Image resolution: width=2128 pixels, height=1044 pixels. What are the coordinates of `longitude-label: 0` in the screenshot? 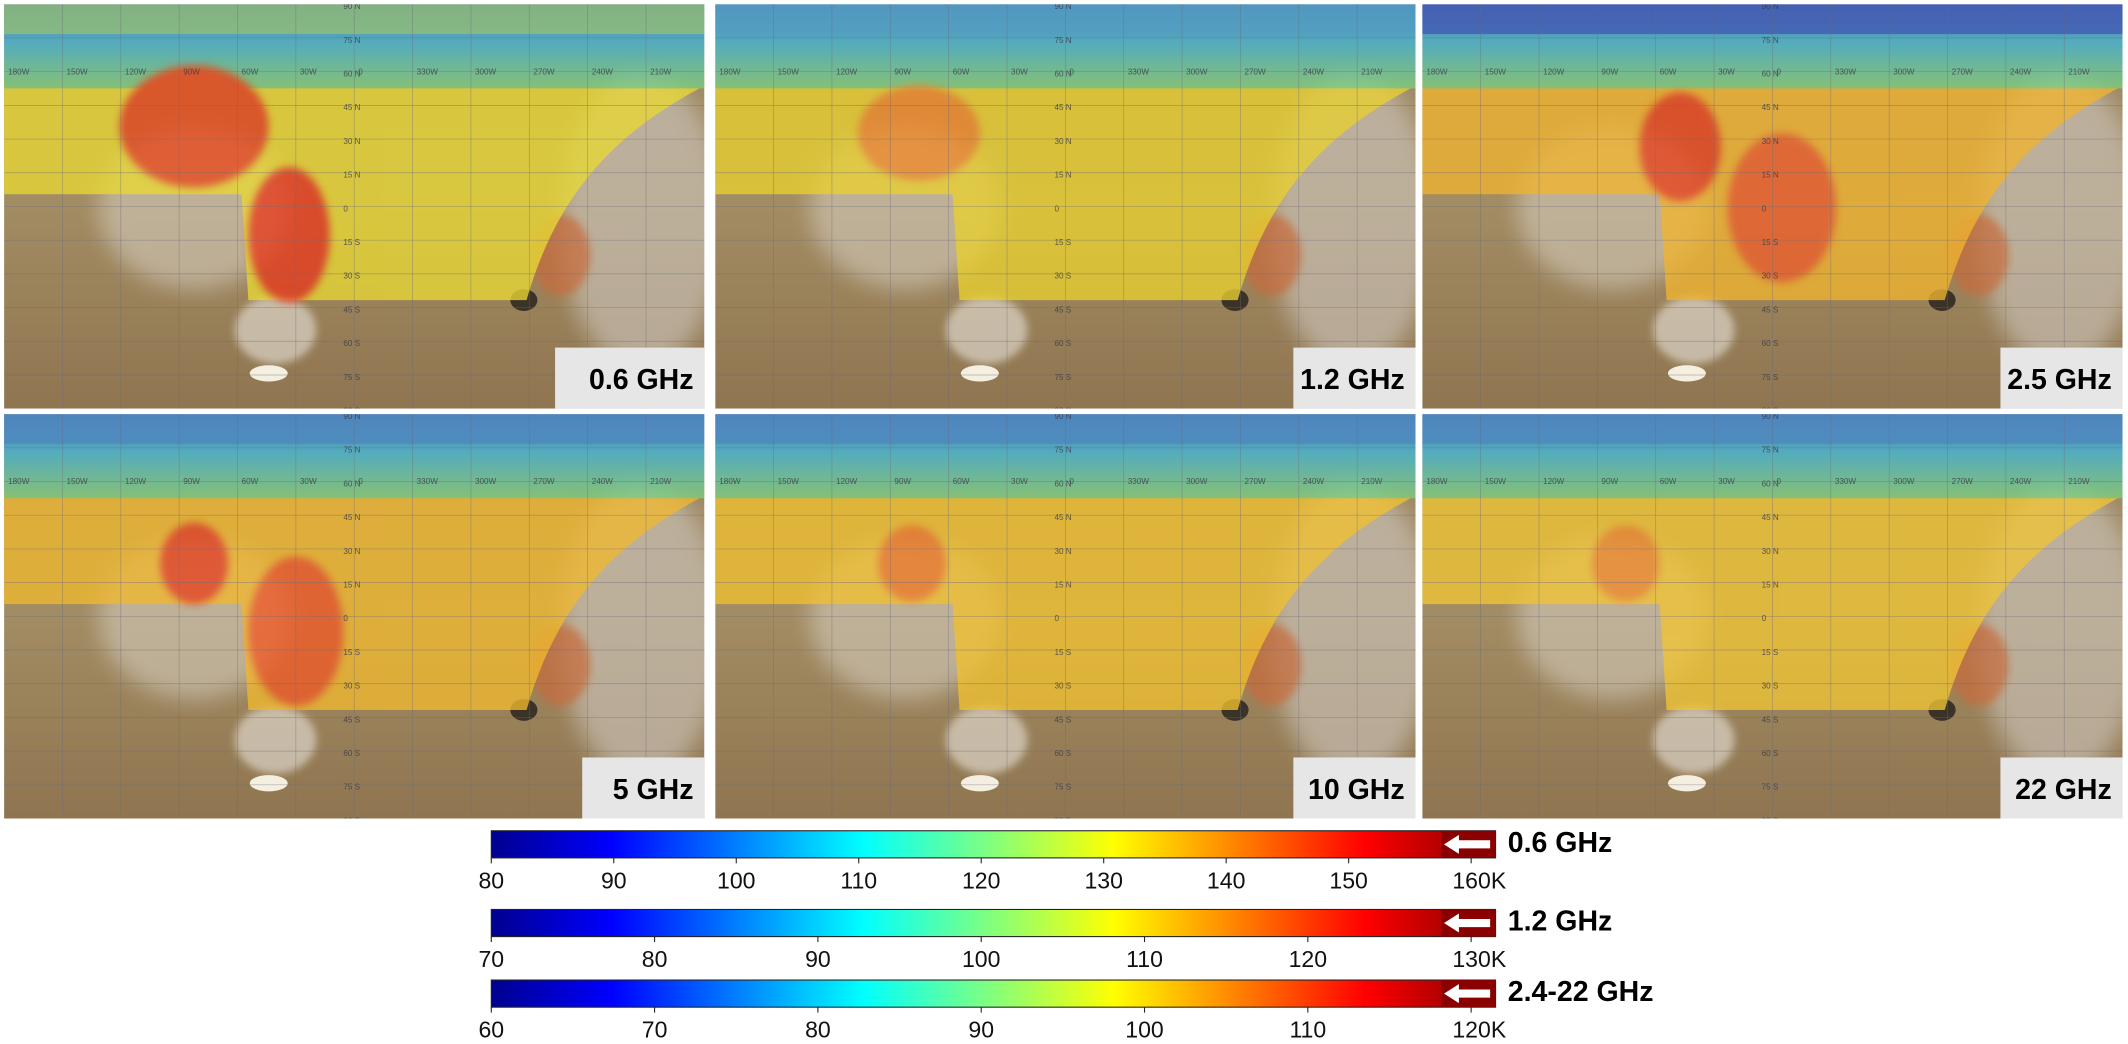 It's located at (360, 481).